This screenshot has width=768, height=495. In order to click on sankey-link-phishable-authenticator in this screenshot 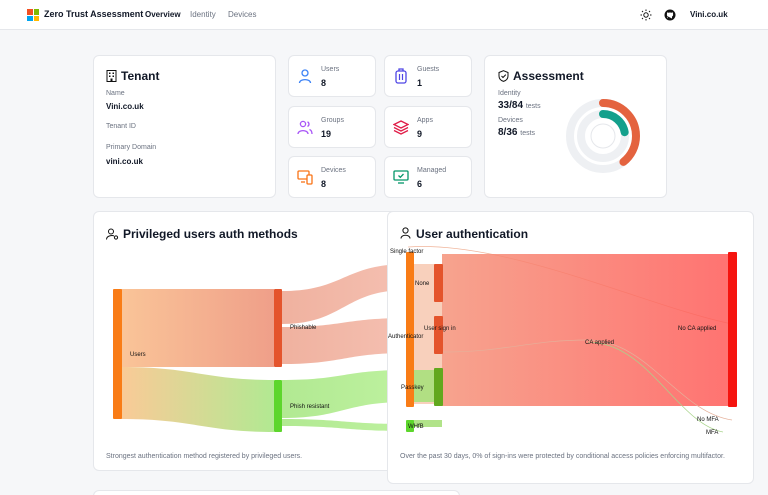, I will do `click(344, 341)`.